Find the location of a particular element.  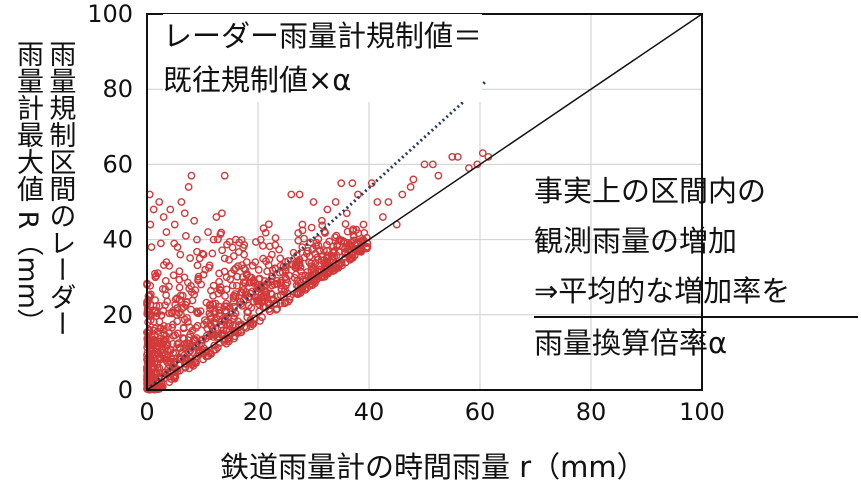

x-axis-title: 鉄道雨量計の時間雨量 r（mm） is located at coordinates (433, 467).